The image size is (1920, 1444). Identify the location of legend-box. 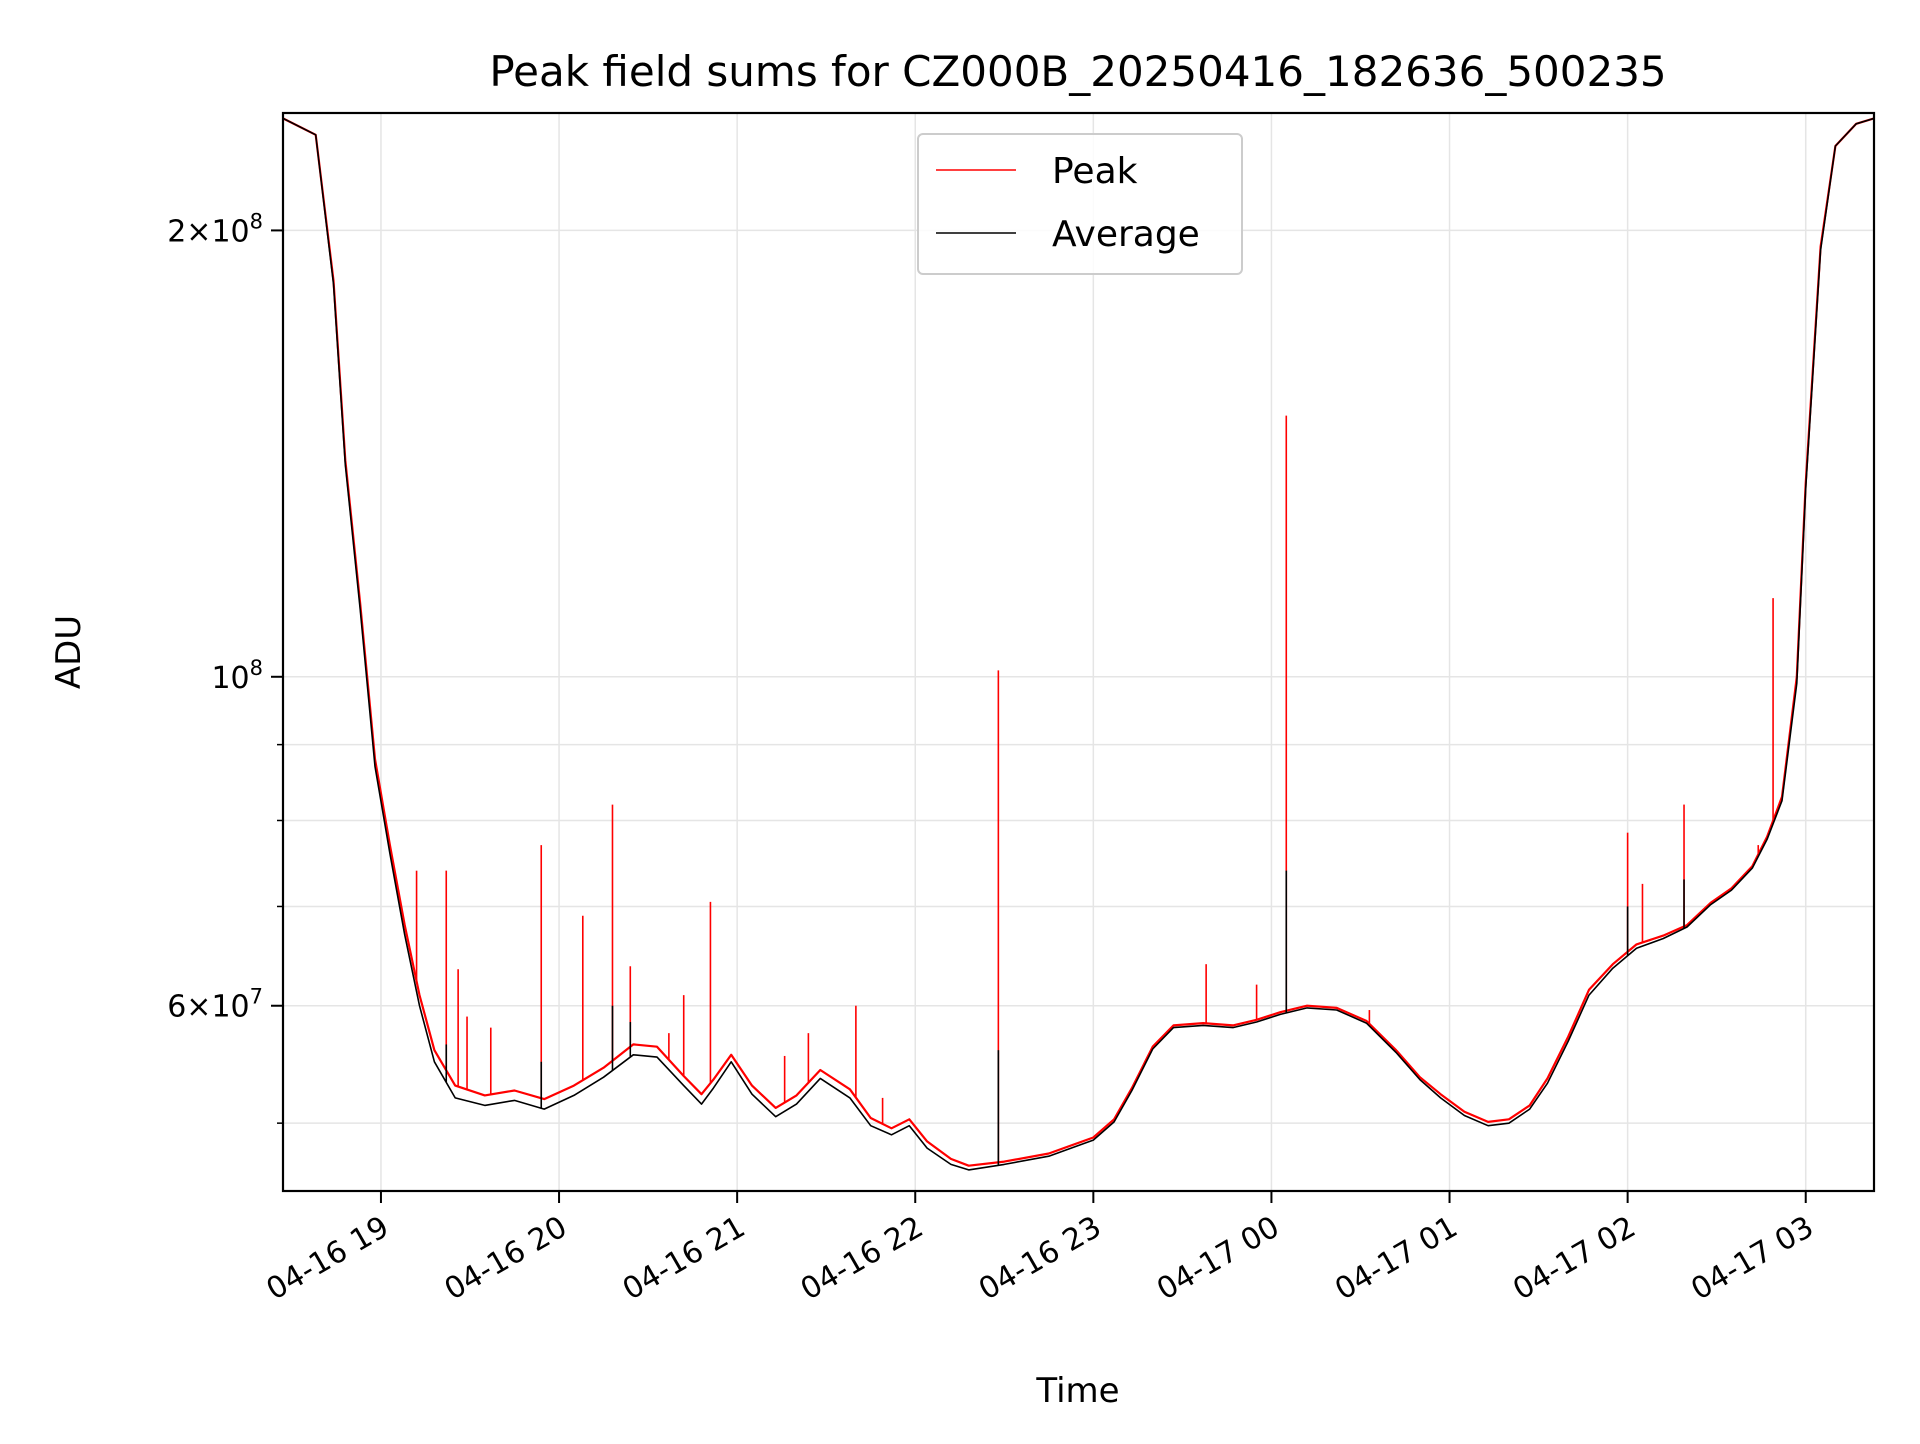
(1080, 204).